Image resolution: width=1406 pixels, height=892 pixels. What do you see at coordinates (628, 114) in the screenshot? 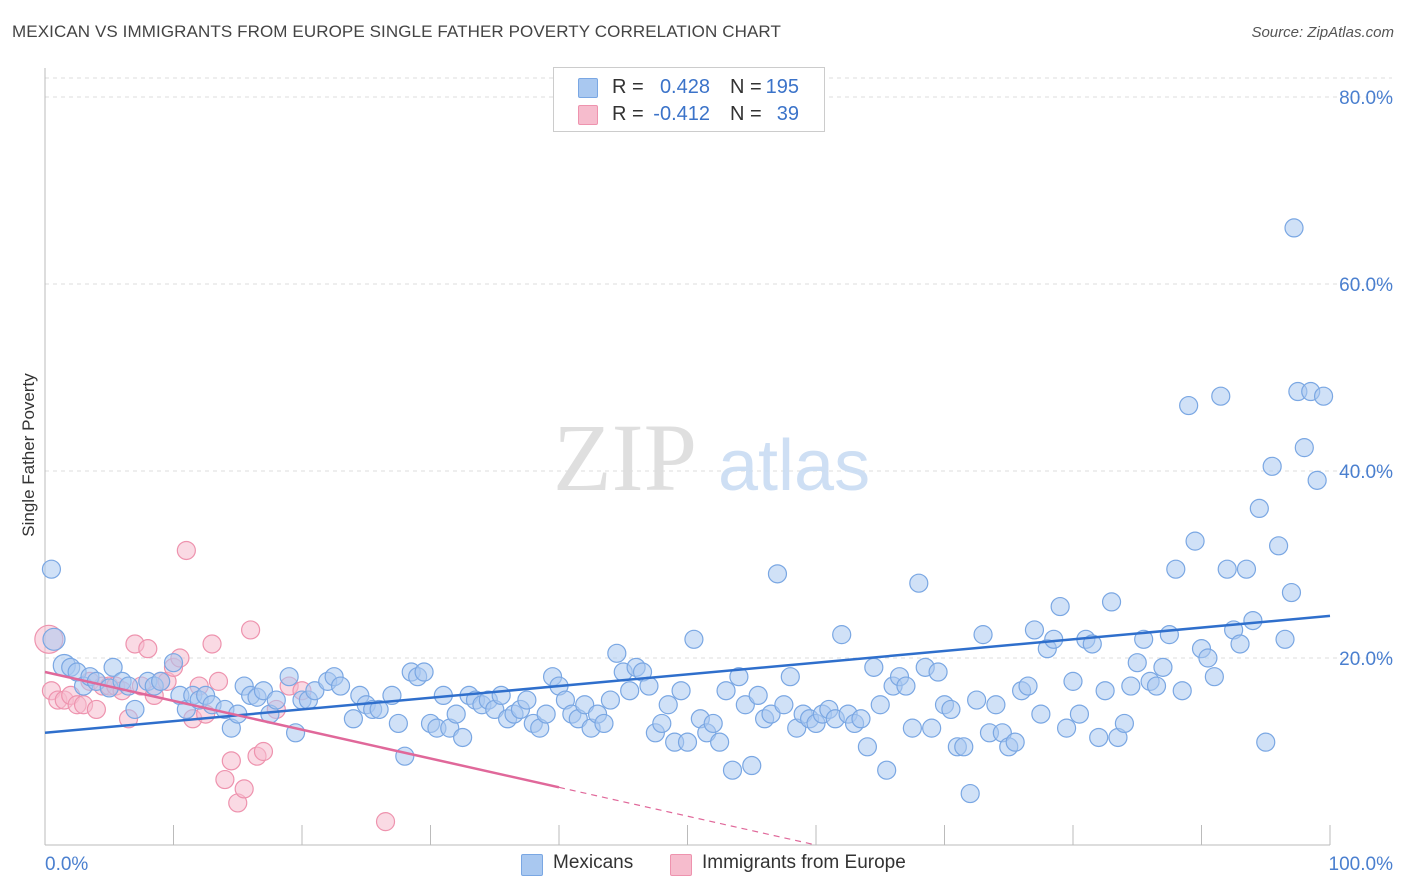
I see `legend-r-label: R =` at bounding box center [628, 114].